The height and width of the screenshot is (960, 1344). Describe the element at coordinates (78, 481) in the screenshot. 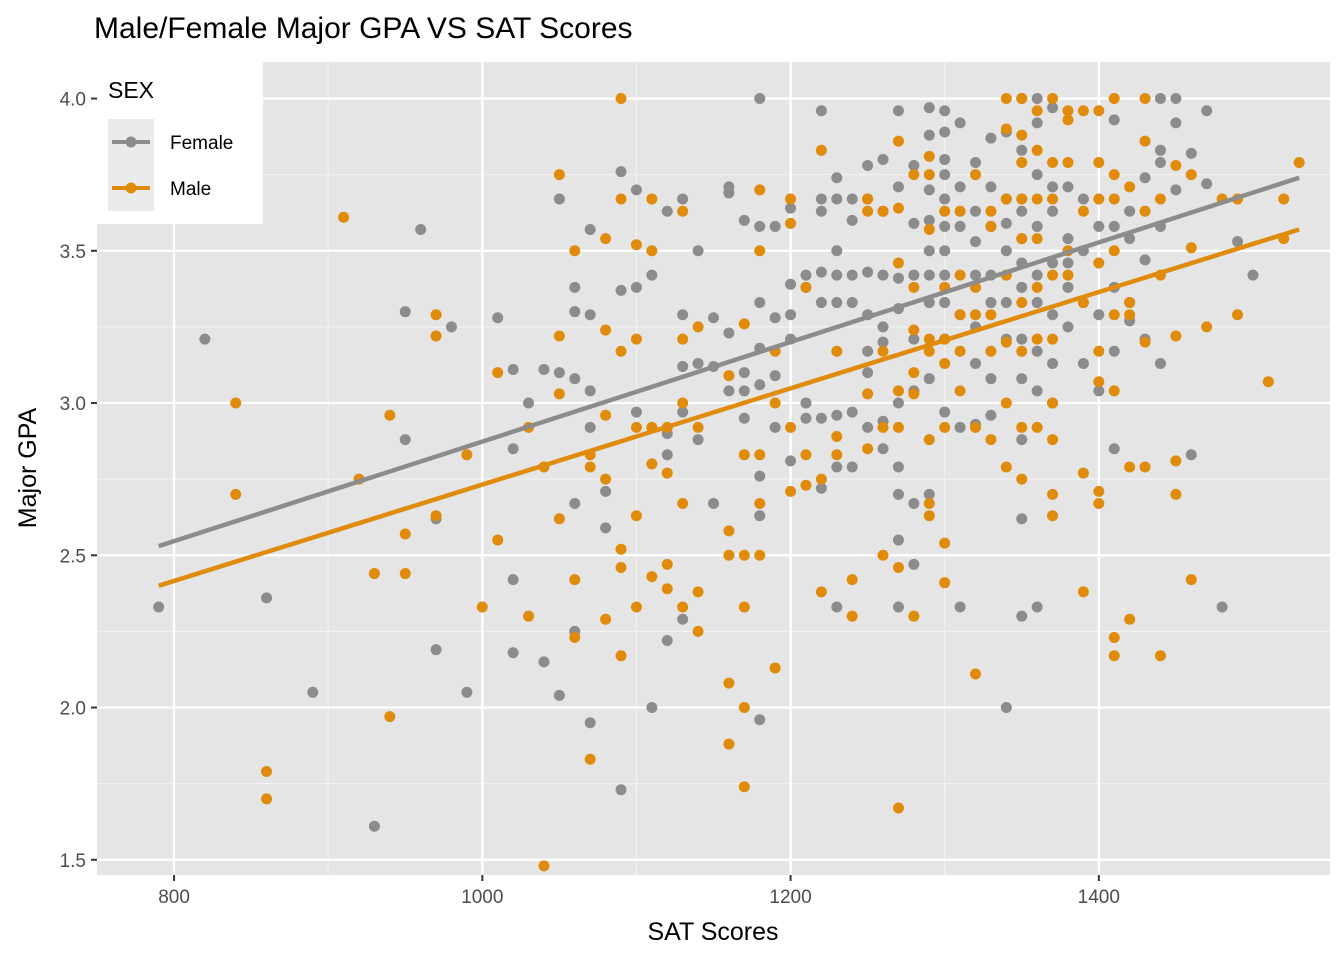

I see `y-axis: 1.5 2.0 2.5 3.0 3.5 4.0` at that location.